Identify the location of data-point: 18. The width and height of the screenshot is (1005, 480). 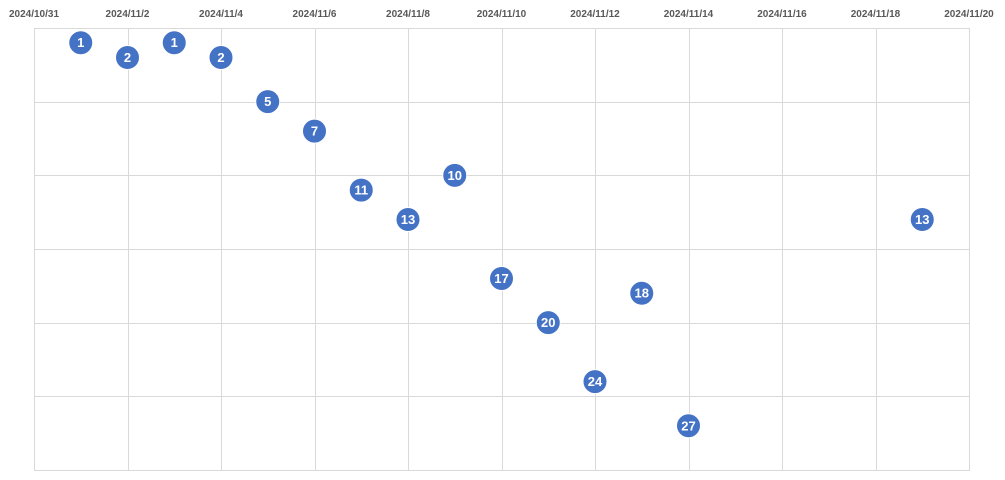
(642, 293).